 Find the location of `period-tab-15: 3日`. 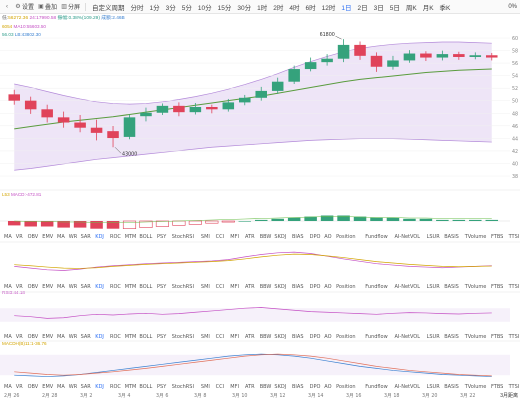

period-tab-15: 3日 is located at coordinates (378, 8).